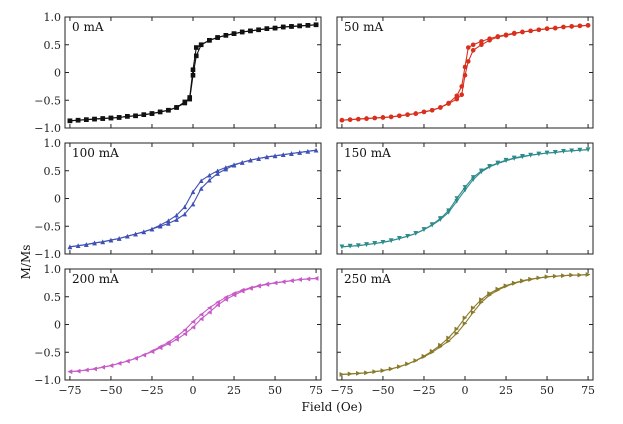 The width and height of the screenshot is (623, 424). I want to click on panel-label: 250 mA, so click(367, 279).